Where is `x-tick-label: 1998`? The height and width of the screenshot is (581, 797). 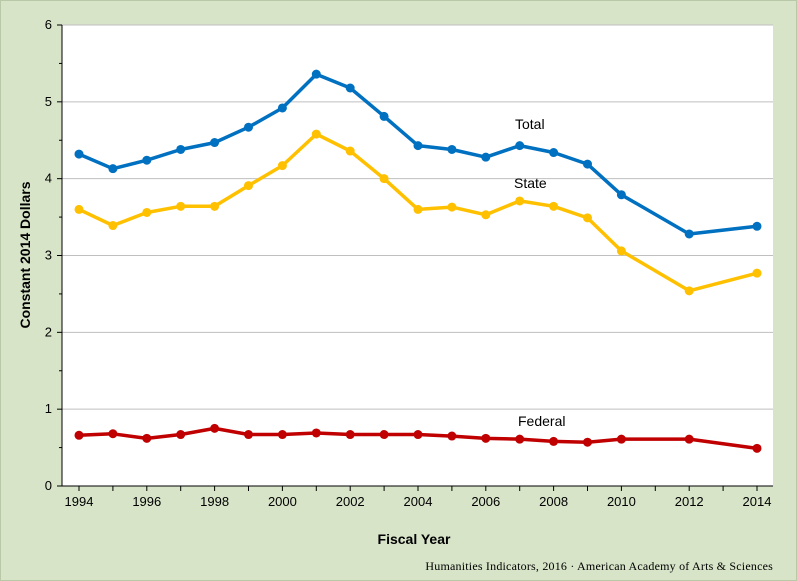
x-tick-label: 1998 is located at coordinates (214, 501).